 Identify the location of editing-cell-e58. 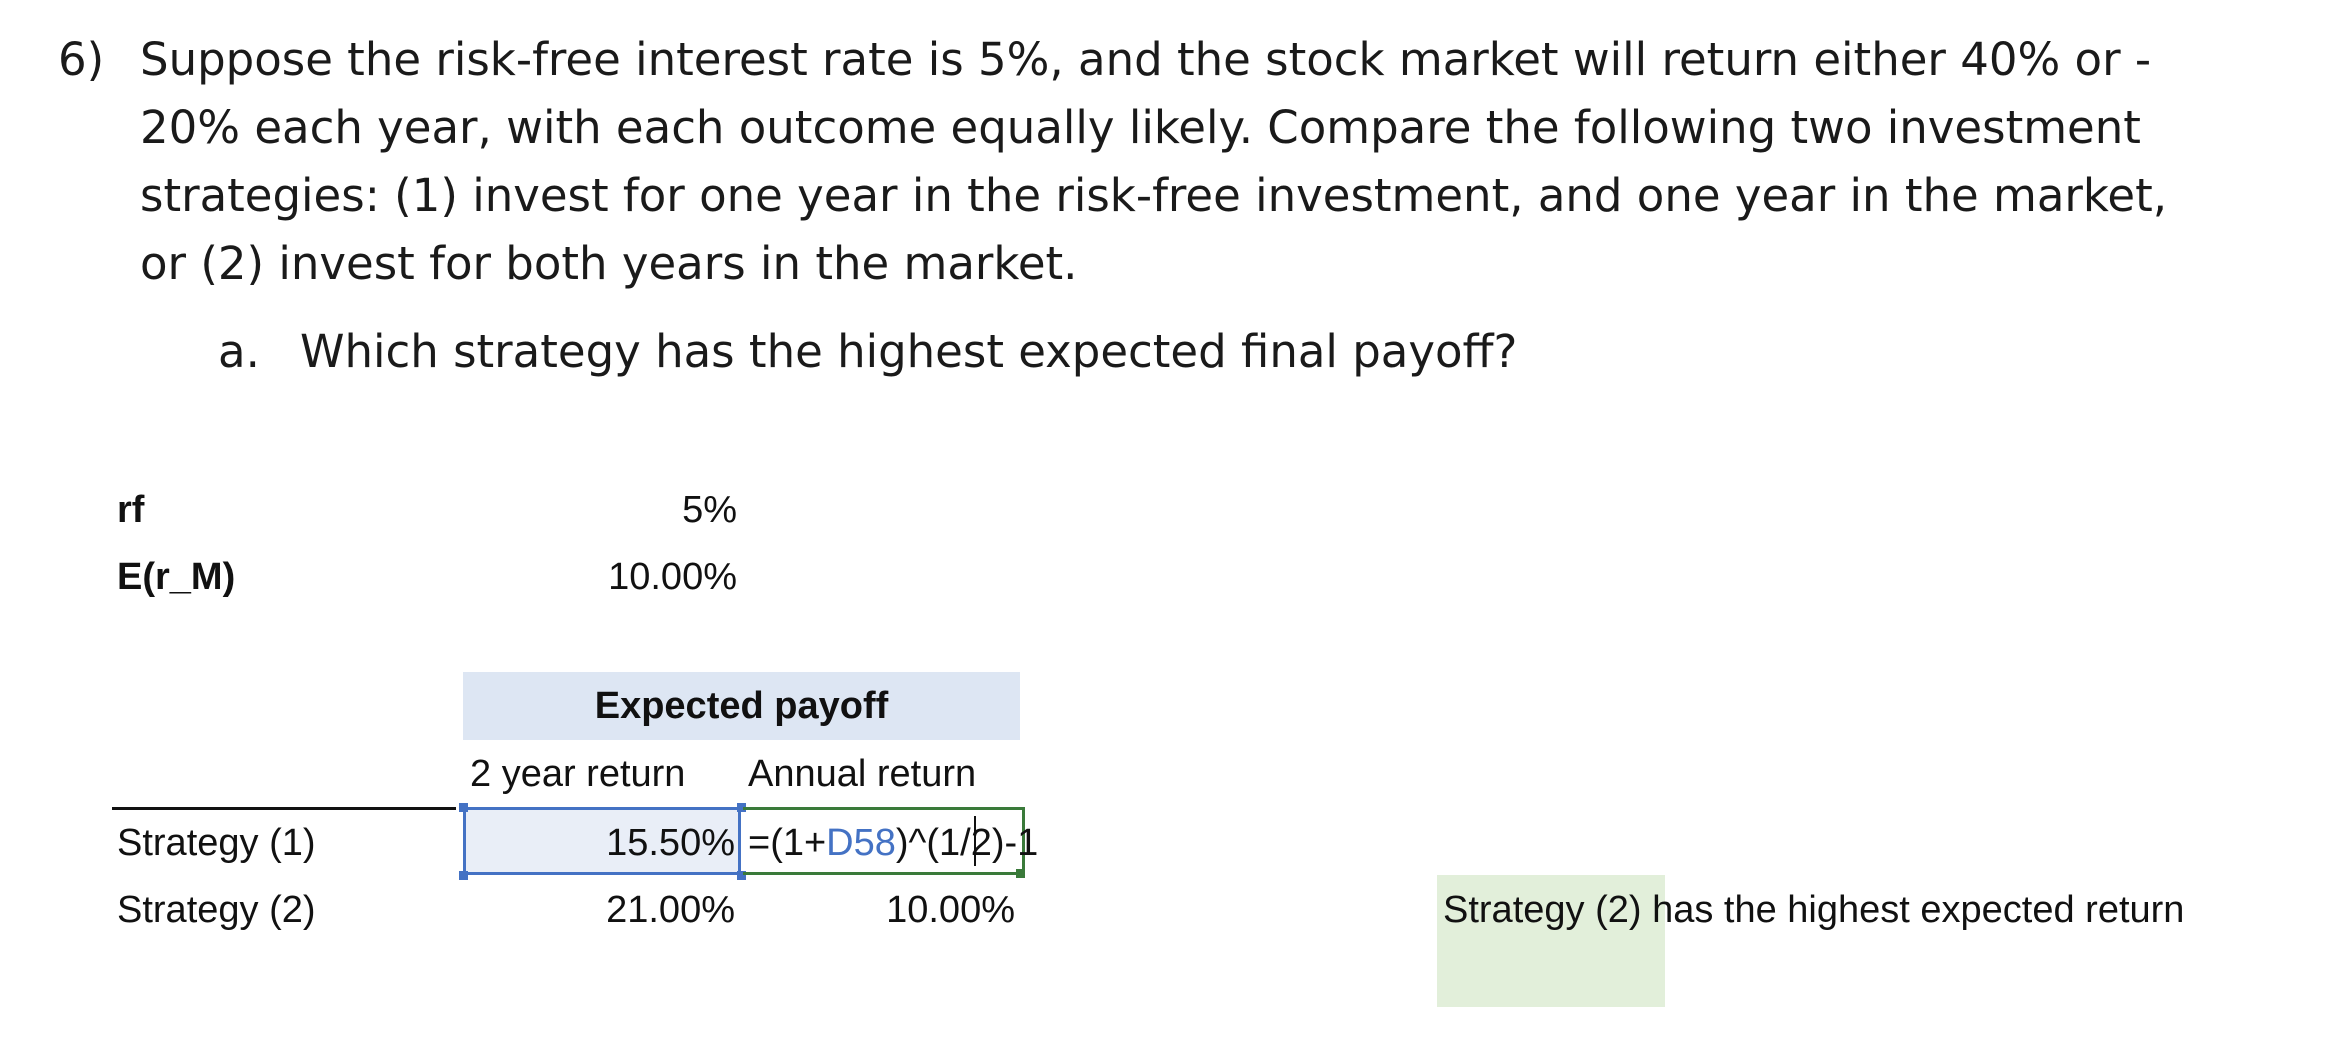
(884, 841).